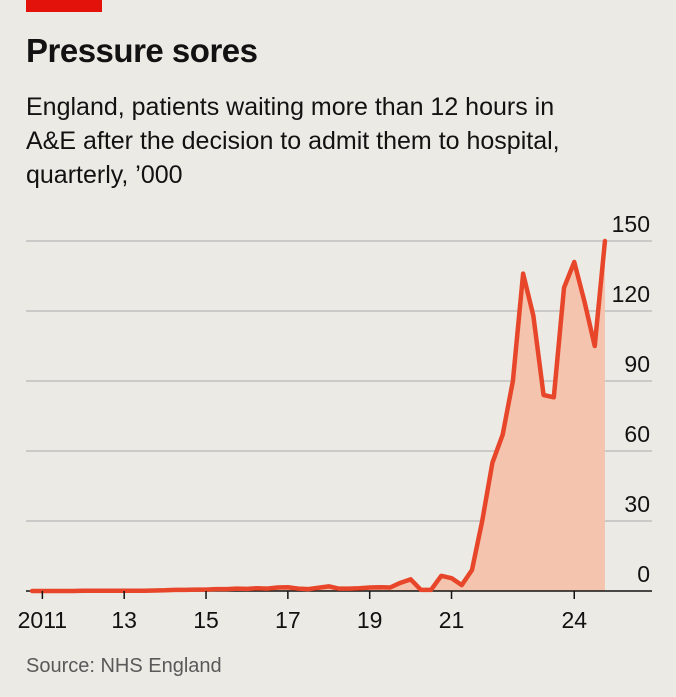 The image size is (676, 697). I want to click on y-tick-label-60: 60, so click(637, 434).